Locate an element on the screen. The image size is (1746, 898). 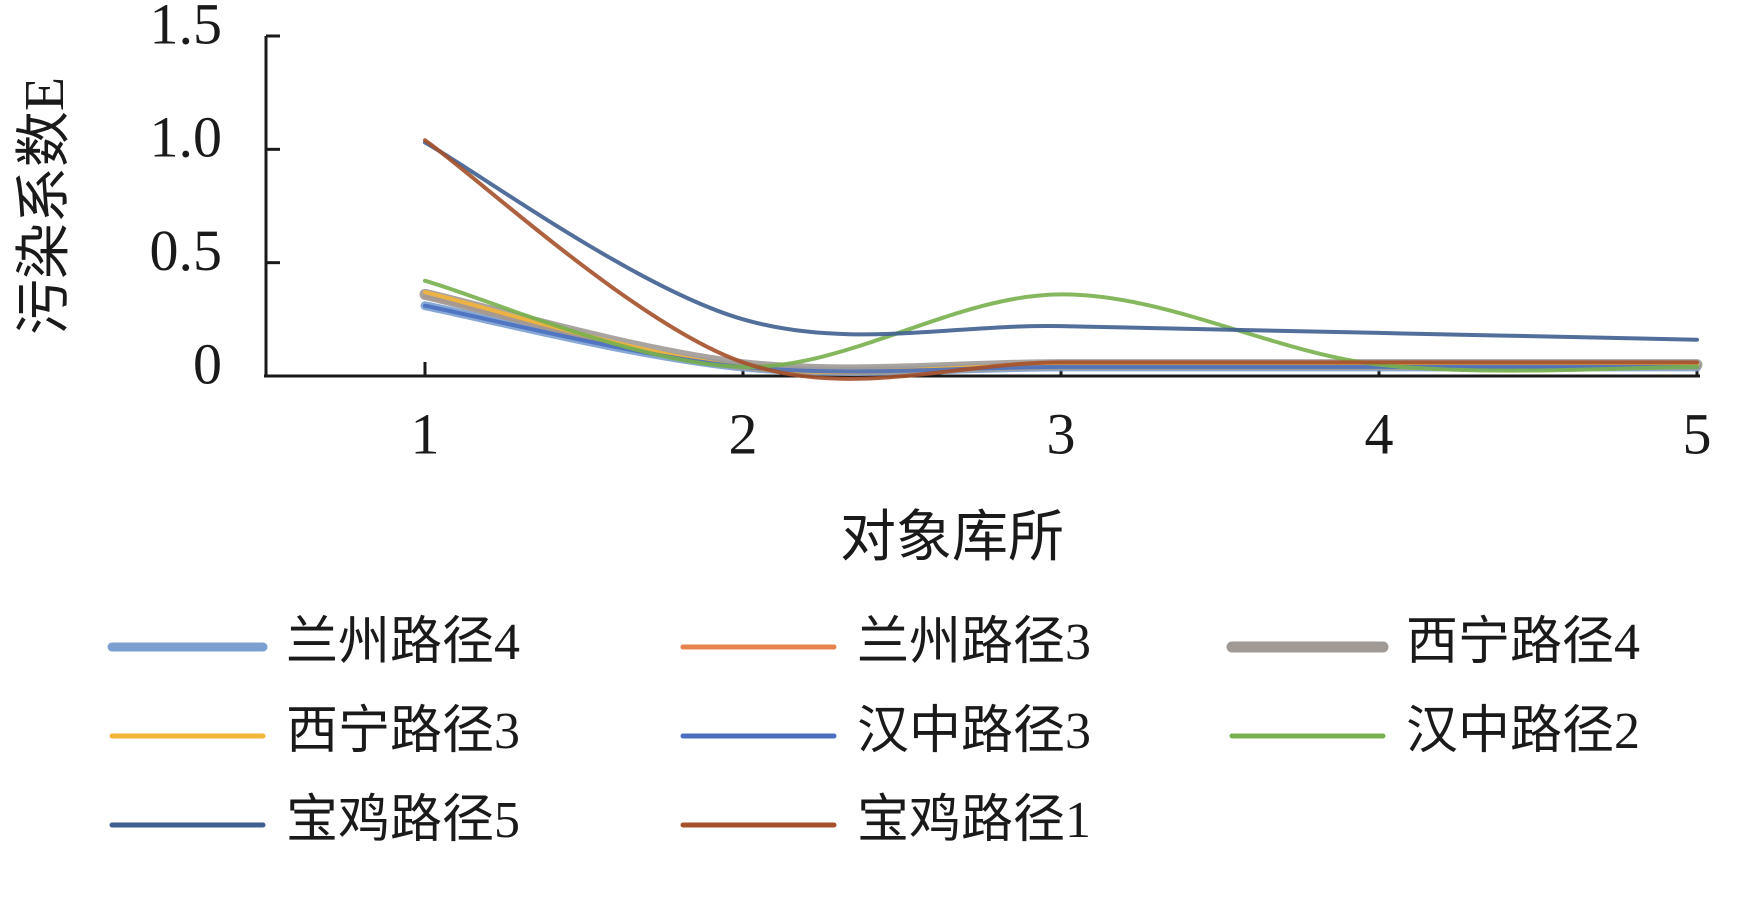
y-tick-label: 0 is located at coordinates (207, 363).